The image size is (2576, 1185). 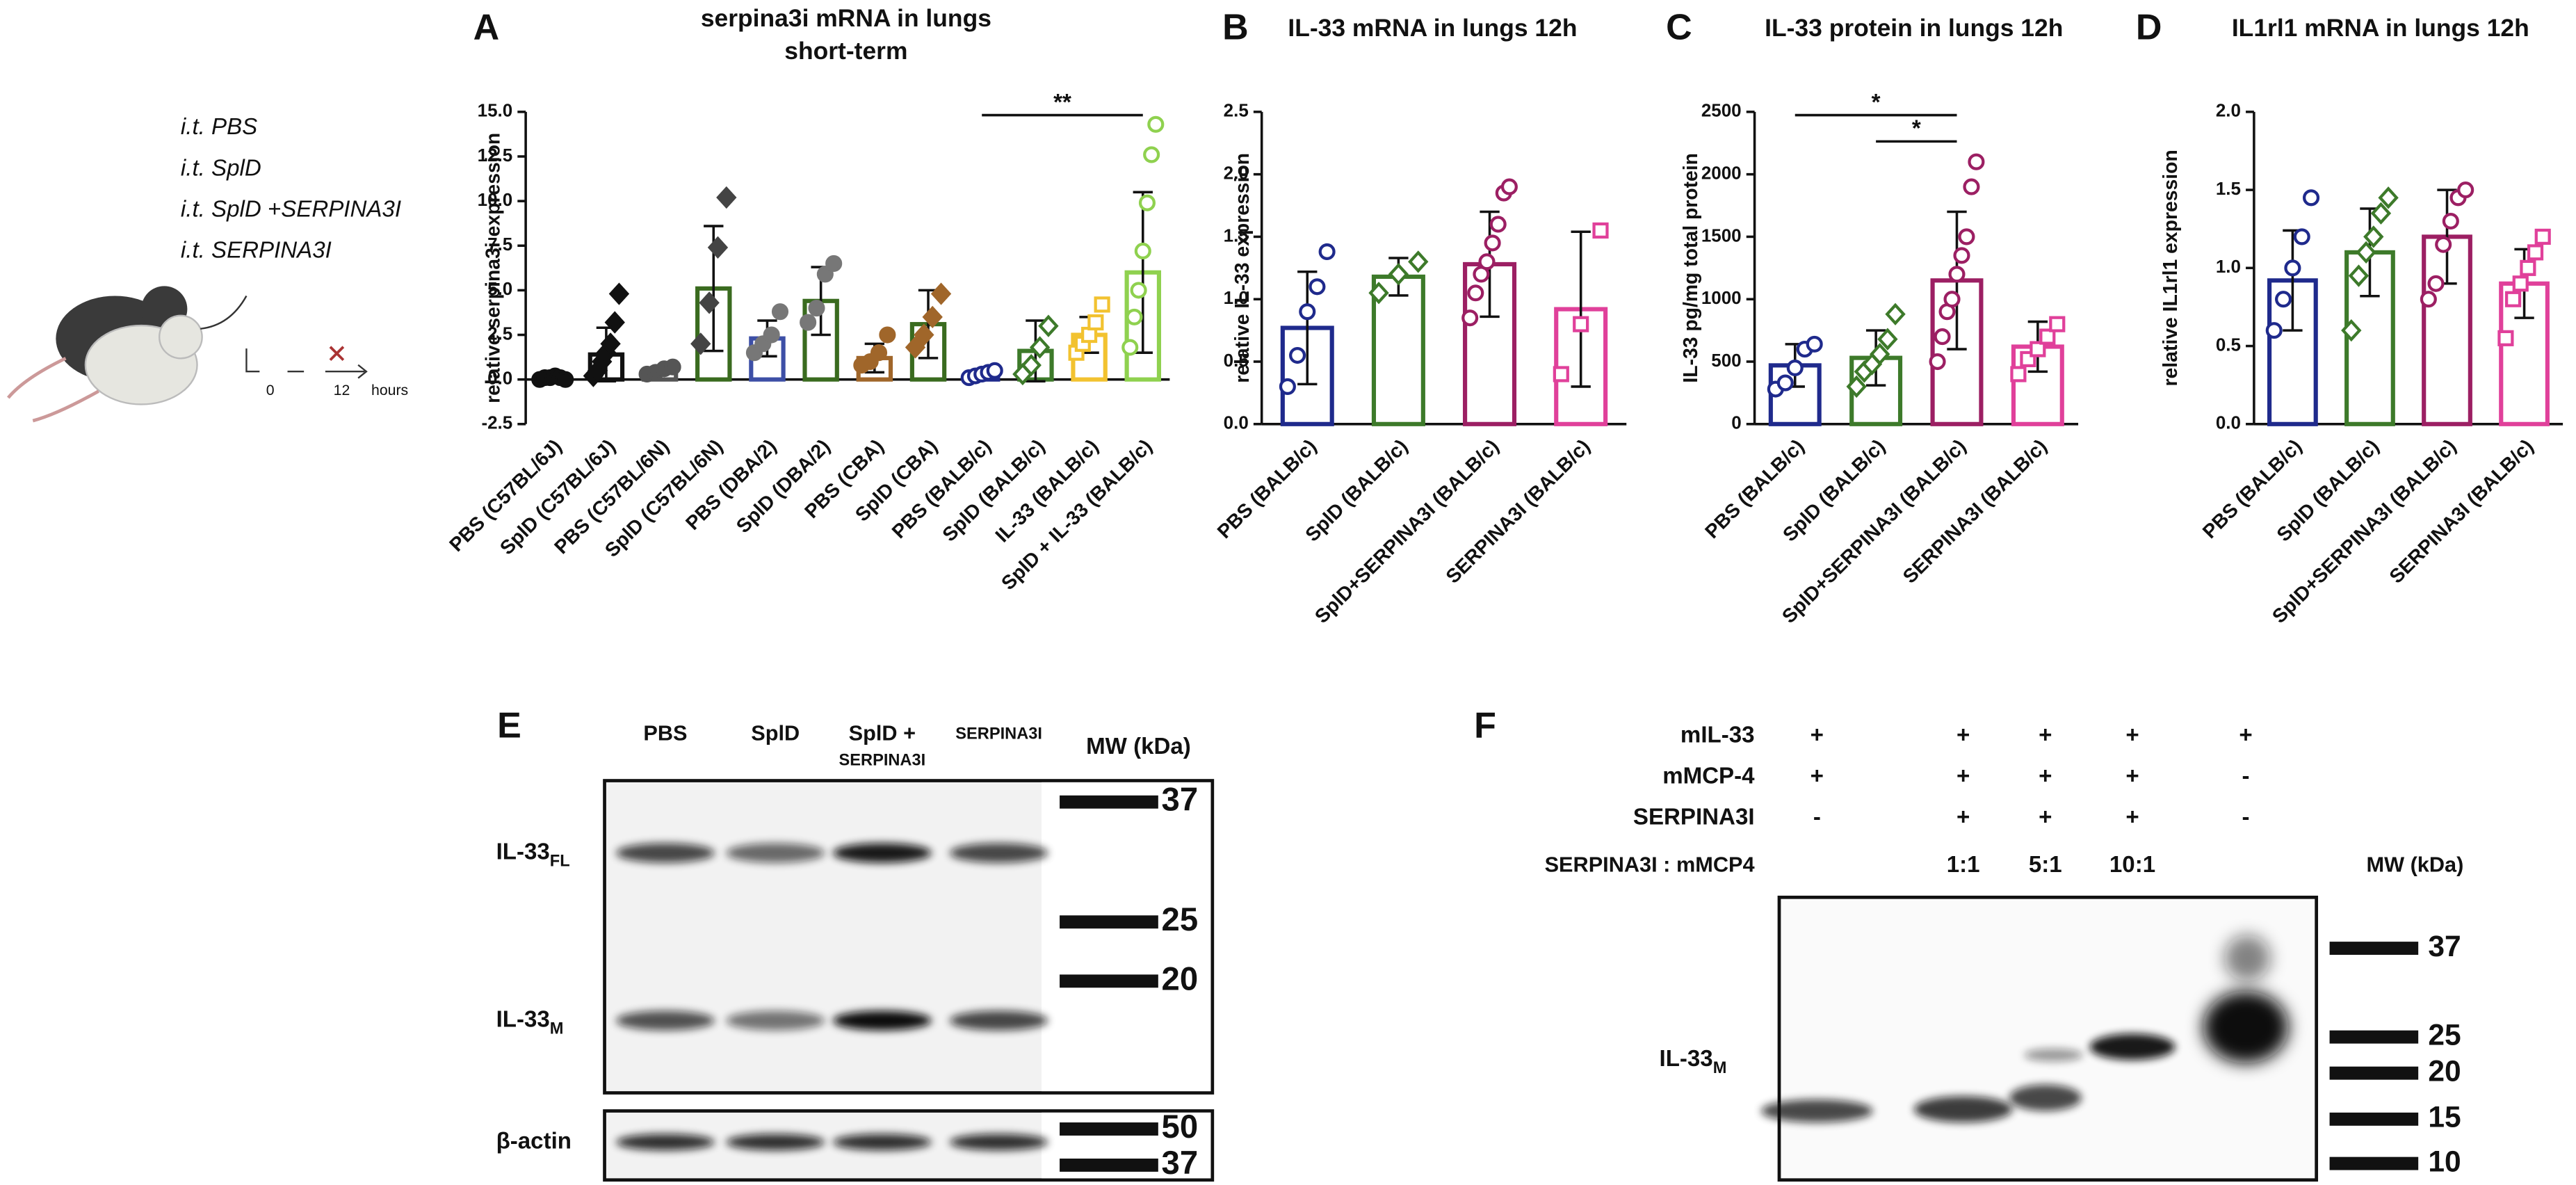 What do you see at coordinates (1686, 1059) in the screenshot?
I see `band-label-main: IL-33` at bounding box center [1686, 1059].